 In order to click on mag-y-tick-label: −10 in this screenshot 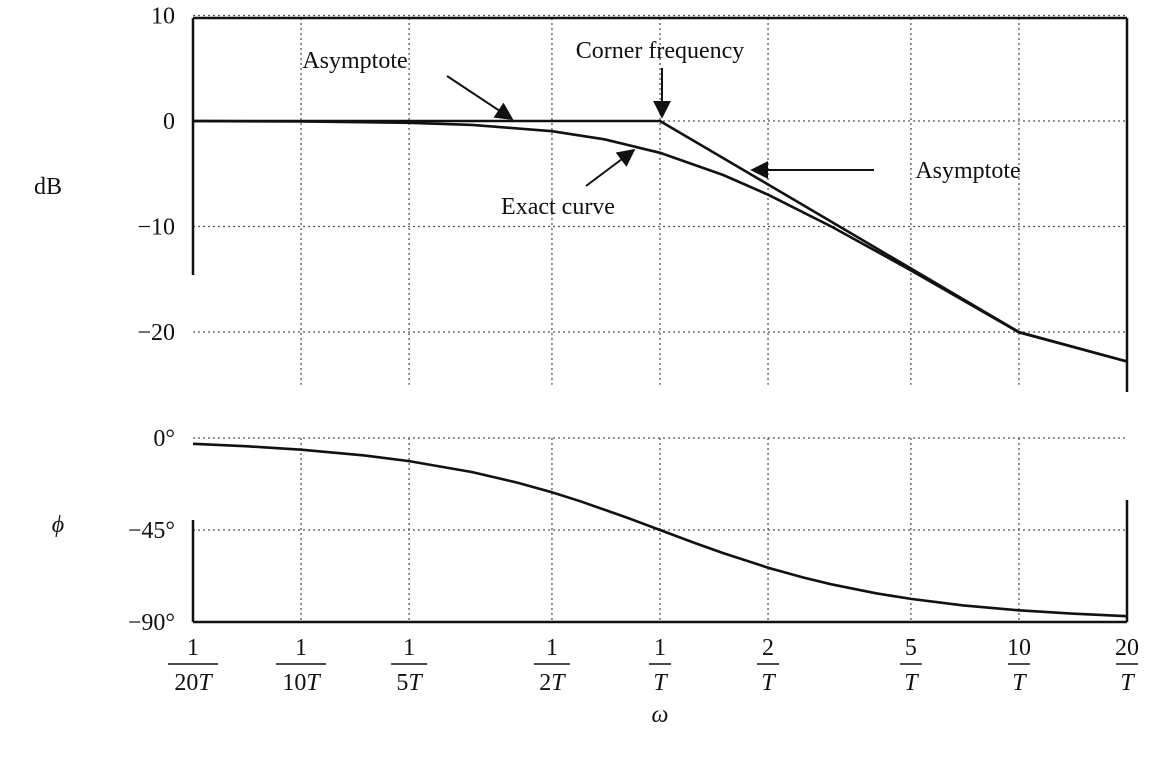, I will do `click(156, 228)`.